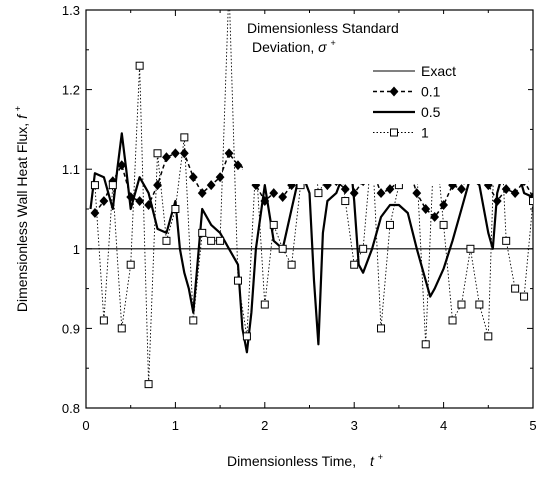 The width and height of the screenshot is (541, 477). What do you see at coordinates (71, 408) in the screenshot?
I see `y-tick-label: 0.8` at bounding box center [71, 408].